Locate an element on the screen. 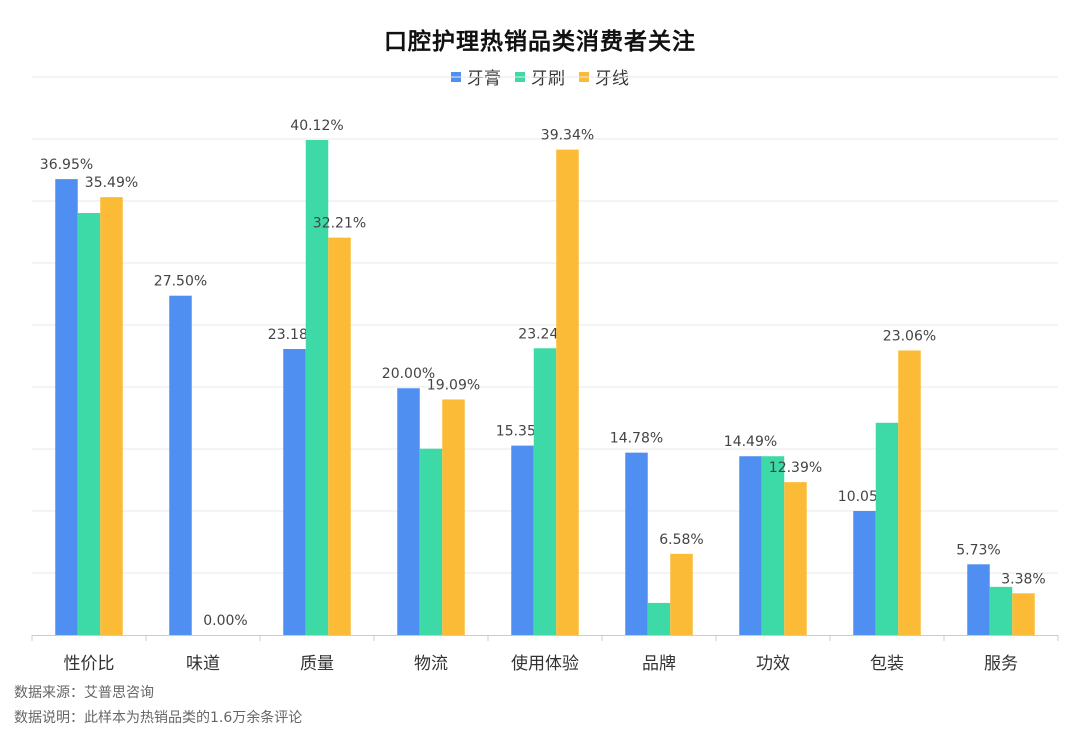 This screenshot has height=738, width=1080. data-label: 20.00% is located at coordinates (408, 374).